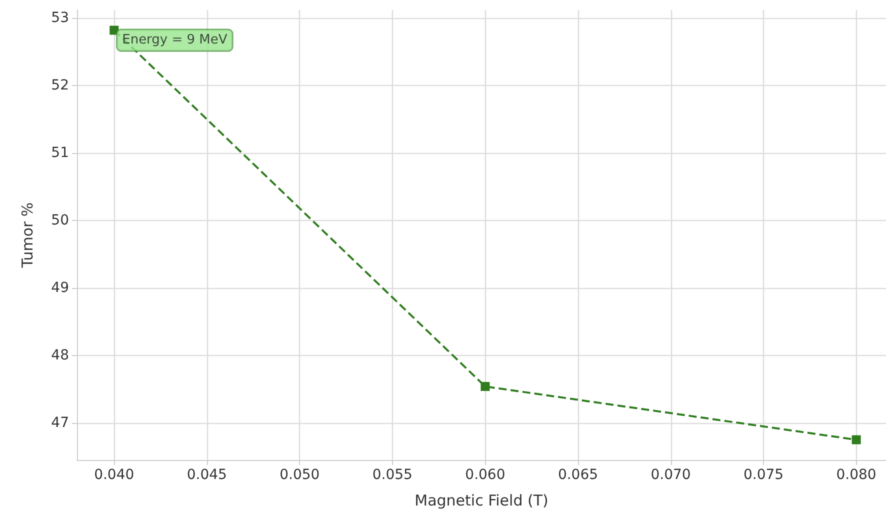 The image size is (886, 521). Describe the element at coordinates (300, 475) in the screenshot. I see `x-tick-label: 0.050` at that location.